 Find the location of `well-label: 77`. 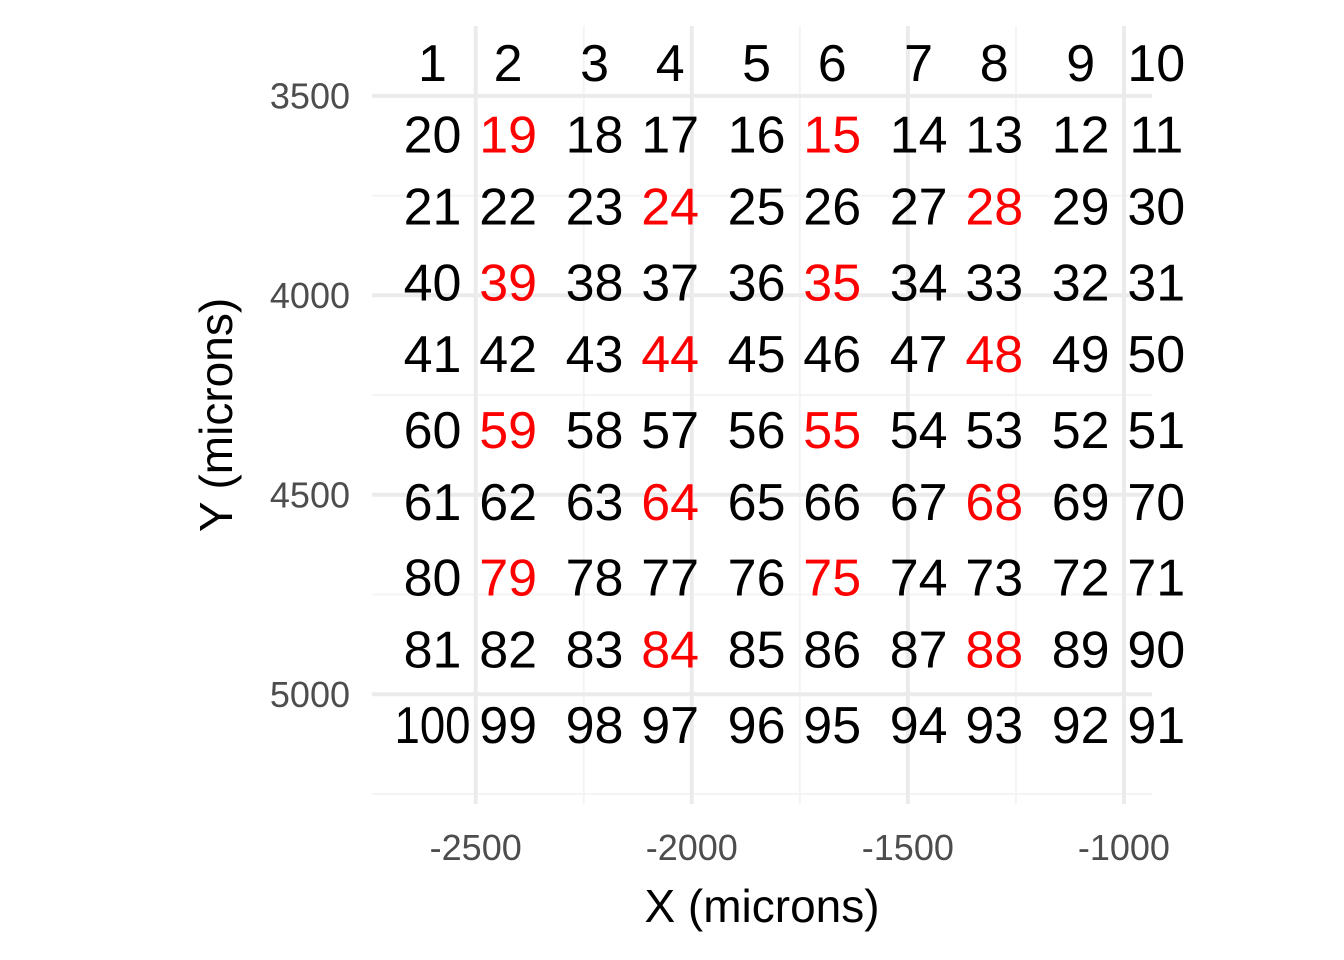

well-label: 77 is located at coordinates (670, 579).